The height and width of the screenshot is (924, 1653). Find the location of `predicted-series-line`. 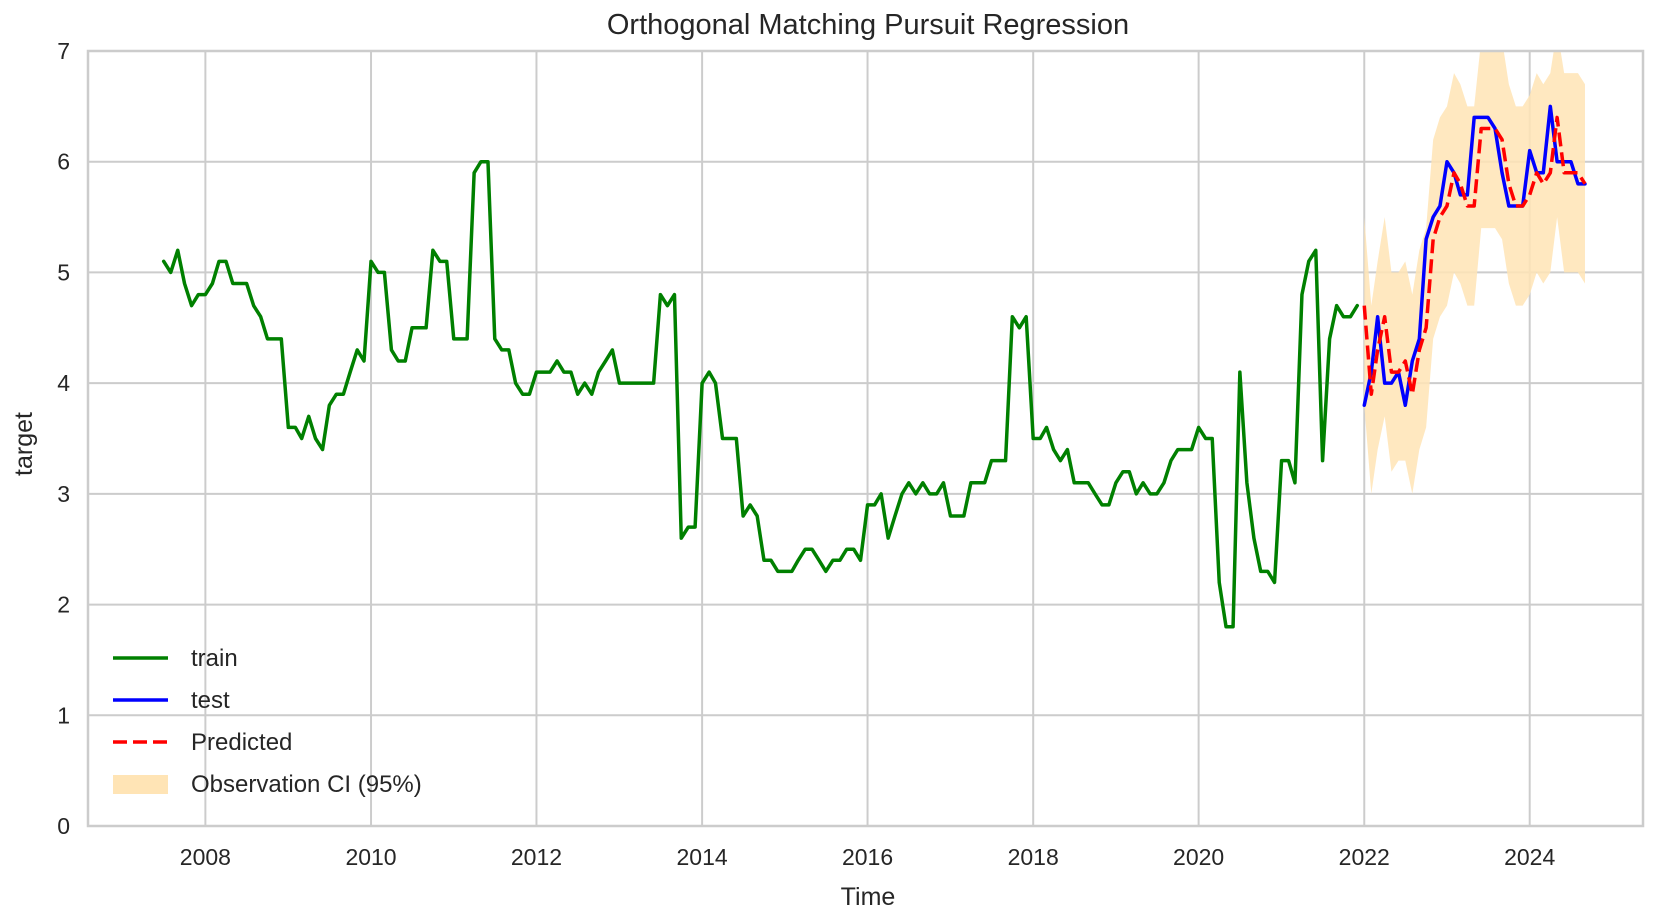

predicted-series-line is located at coordinates (1474, 255).